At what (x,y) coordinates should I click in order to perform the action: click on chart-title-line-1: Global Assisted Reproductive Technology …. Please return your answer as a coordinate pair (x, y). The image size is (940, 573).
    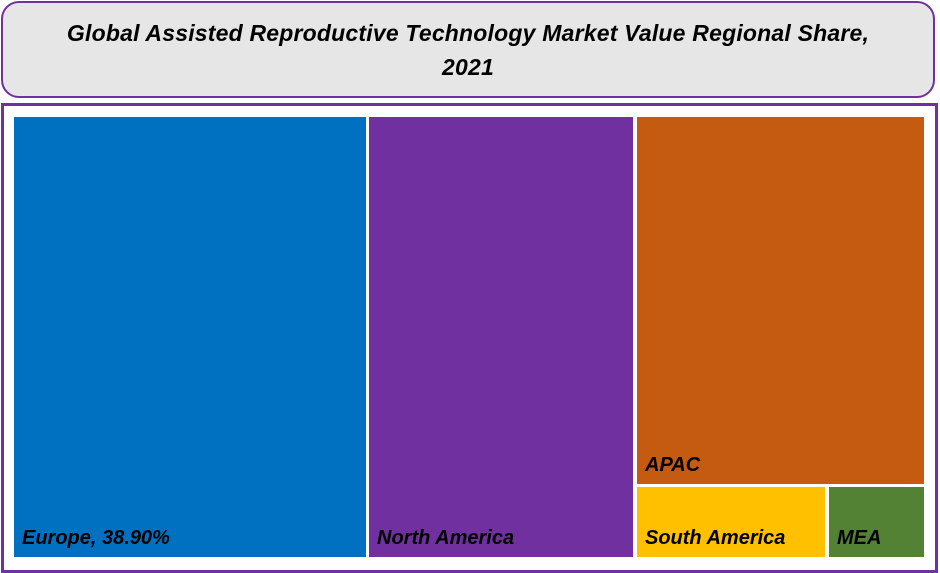
    Looking at the image, I should click on (468, 32).